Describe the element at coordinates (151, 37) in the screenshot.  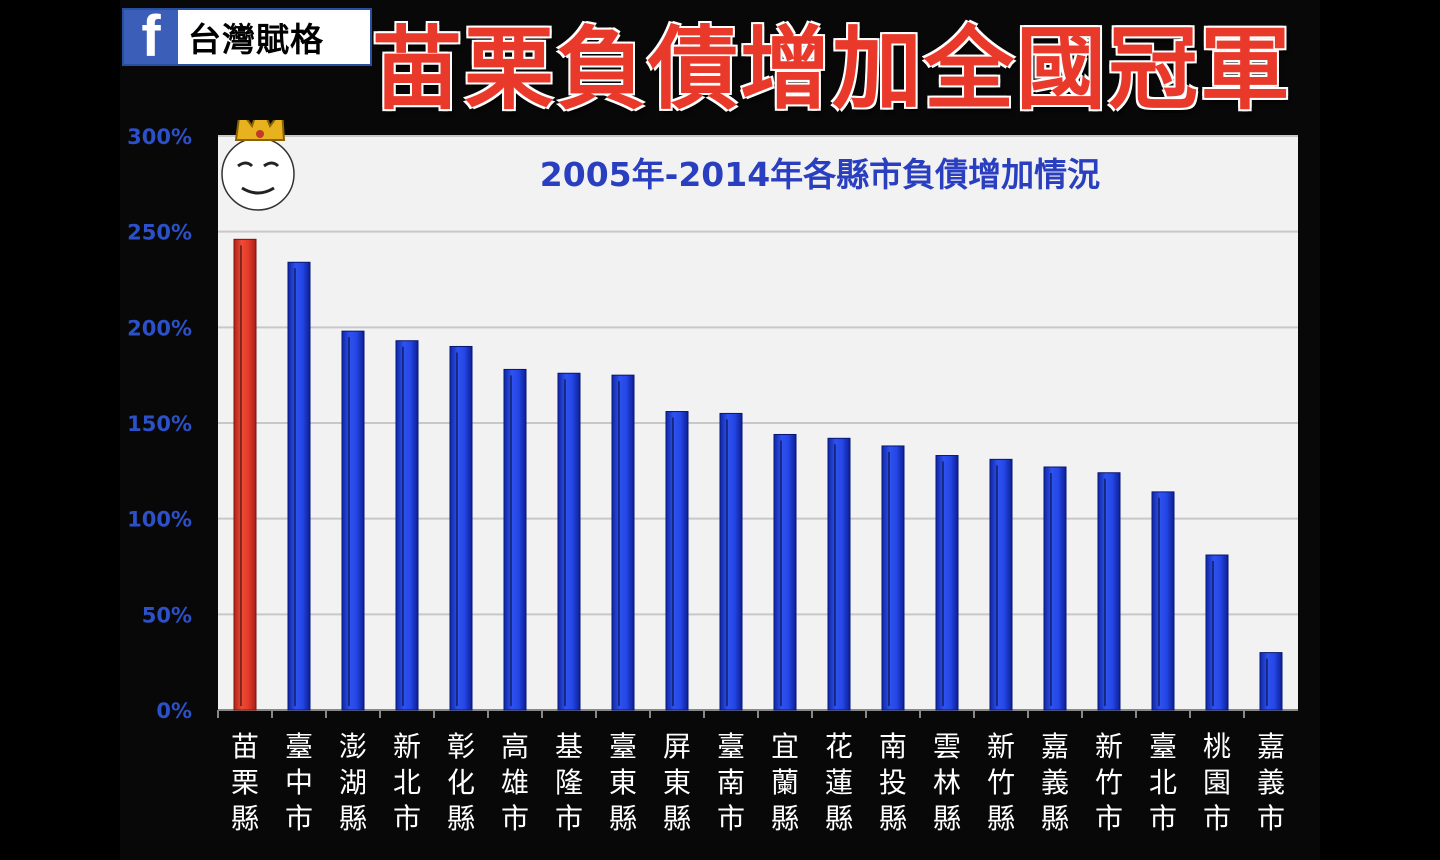
I see `facebook-icon: f` at that location.